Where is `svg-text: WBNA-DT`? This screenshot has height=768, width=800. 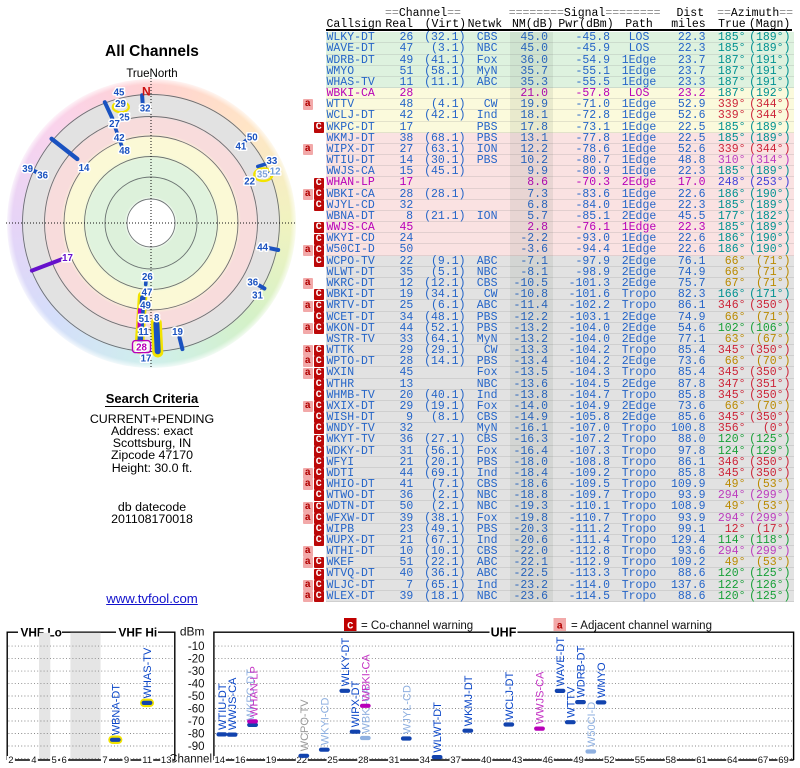
svg-text: WBNA-DT is located at coordinates (116, 710).